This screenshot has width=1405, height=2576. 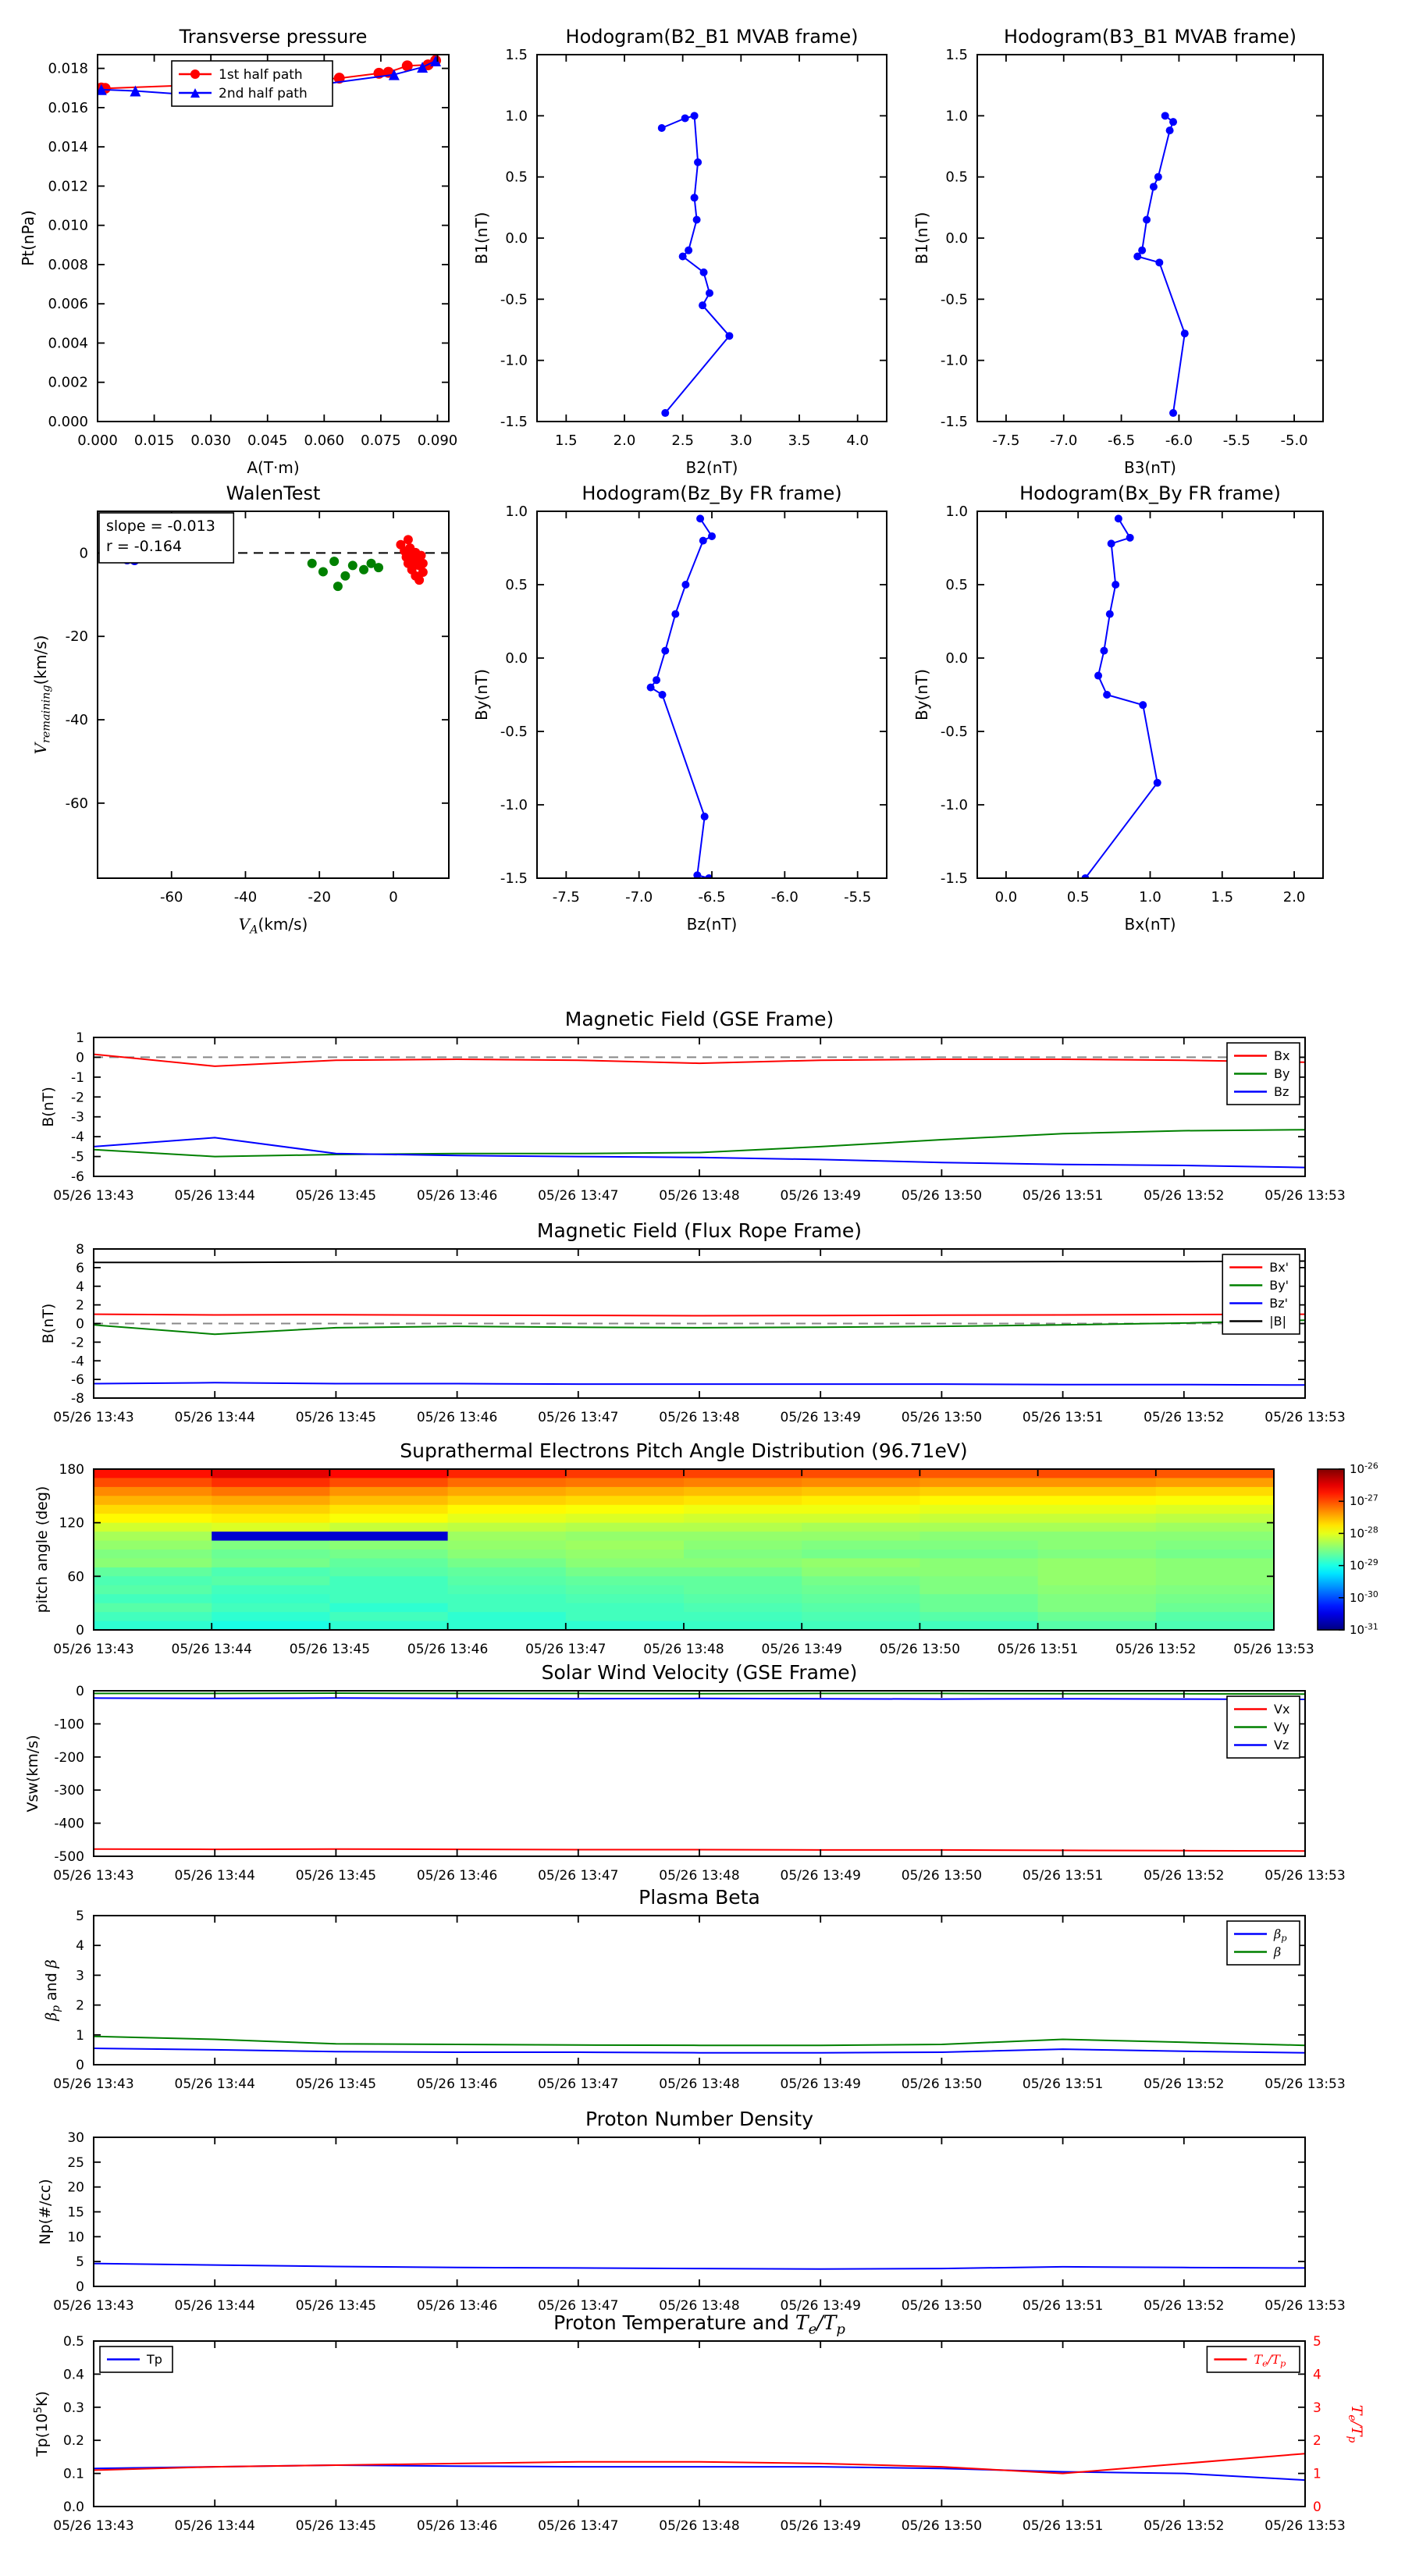 What do you see at coordinates (1282, 1073) in the screenshot?
I see `svg-text: By` at bounding box center [1282, 1073].